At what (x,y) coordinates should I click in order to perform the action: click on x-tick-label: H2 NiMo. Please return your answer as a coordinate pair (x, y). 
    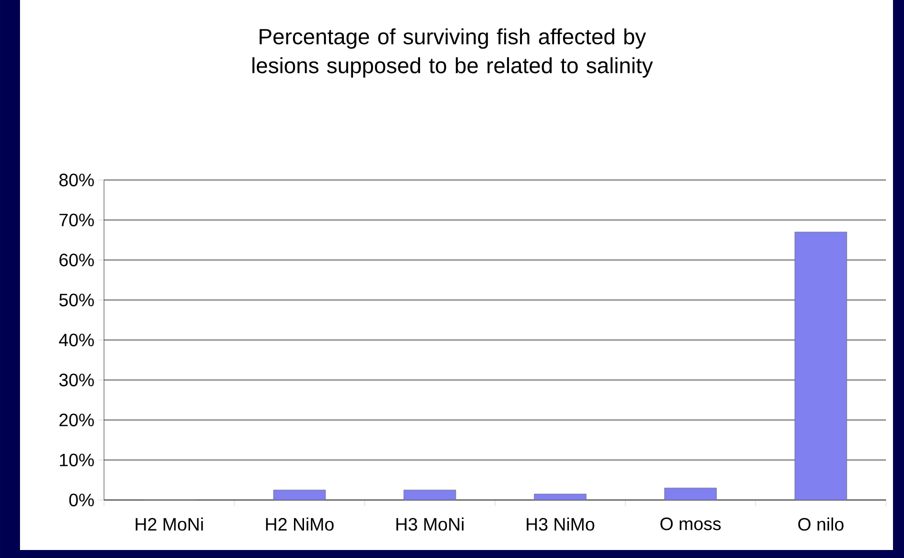
    Looking at the image, I should click on (300, 524).